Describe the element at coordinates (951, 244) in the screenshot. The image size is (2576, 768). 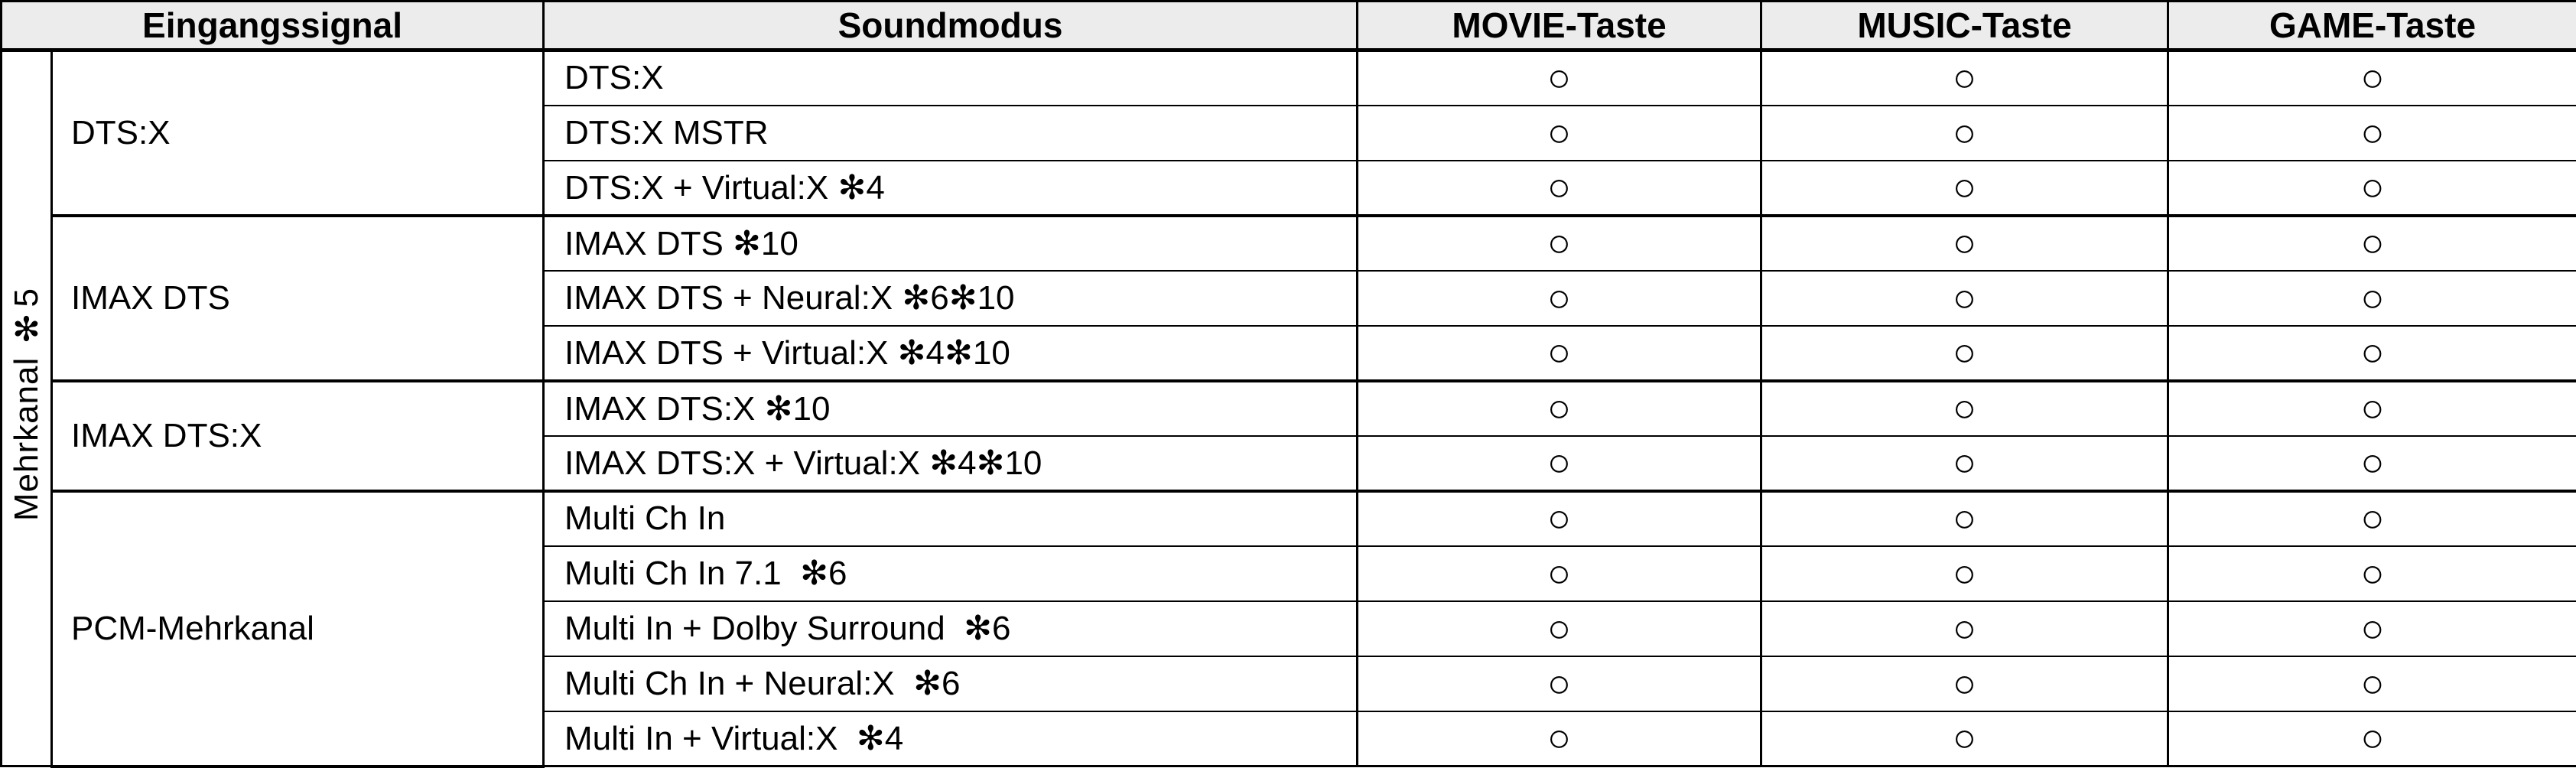
I see `sound-mode-cell: IMAX DTS ✻10` at that location.